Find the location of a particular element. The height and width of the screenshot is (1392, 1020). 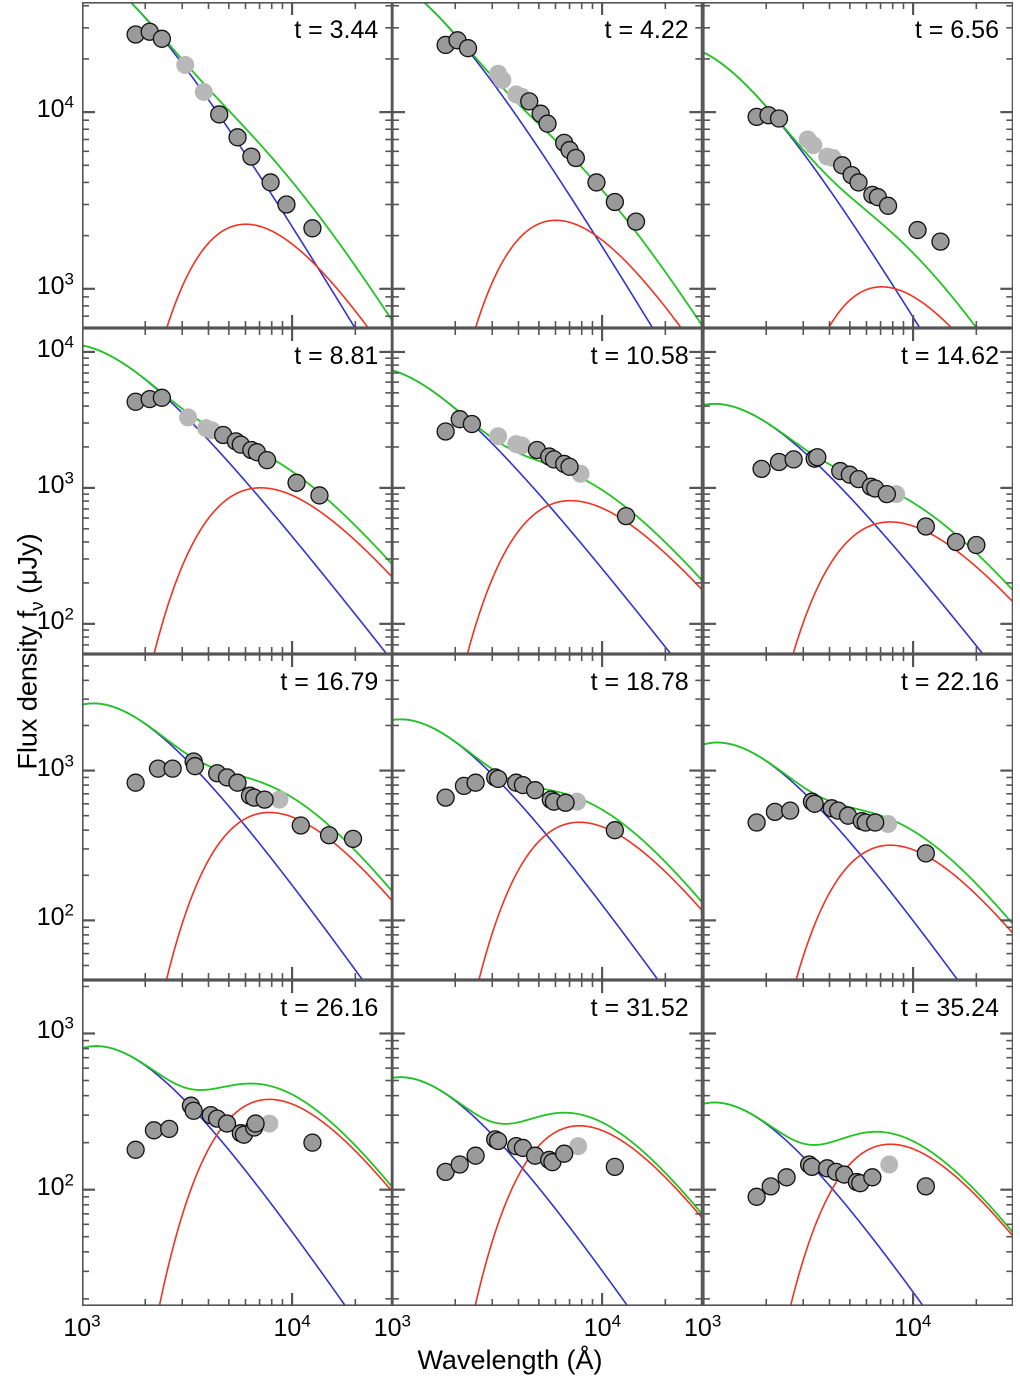

sed-panel: t = 22.16 is located at coordinates (857, 817).